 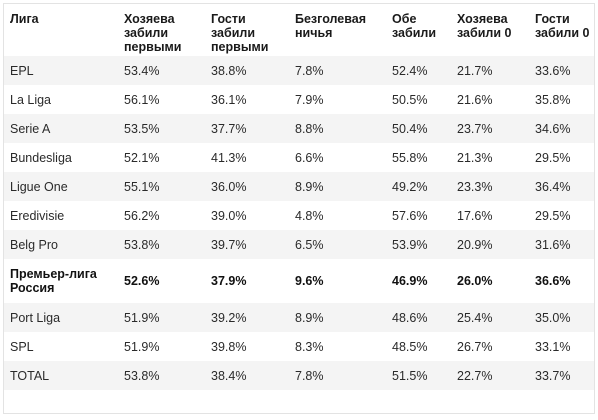 I want to click on header-home-scored-first: Хозяева забили первыми, so click(x=153, y=33).